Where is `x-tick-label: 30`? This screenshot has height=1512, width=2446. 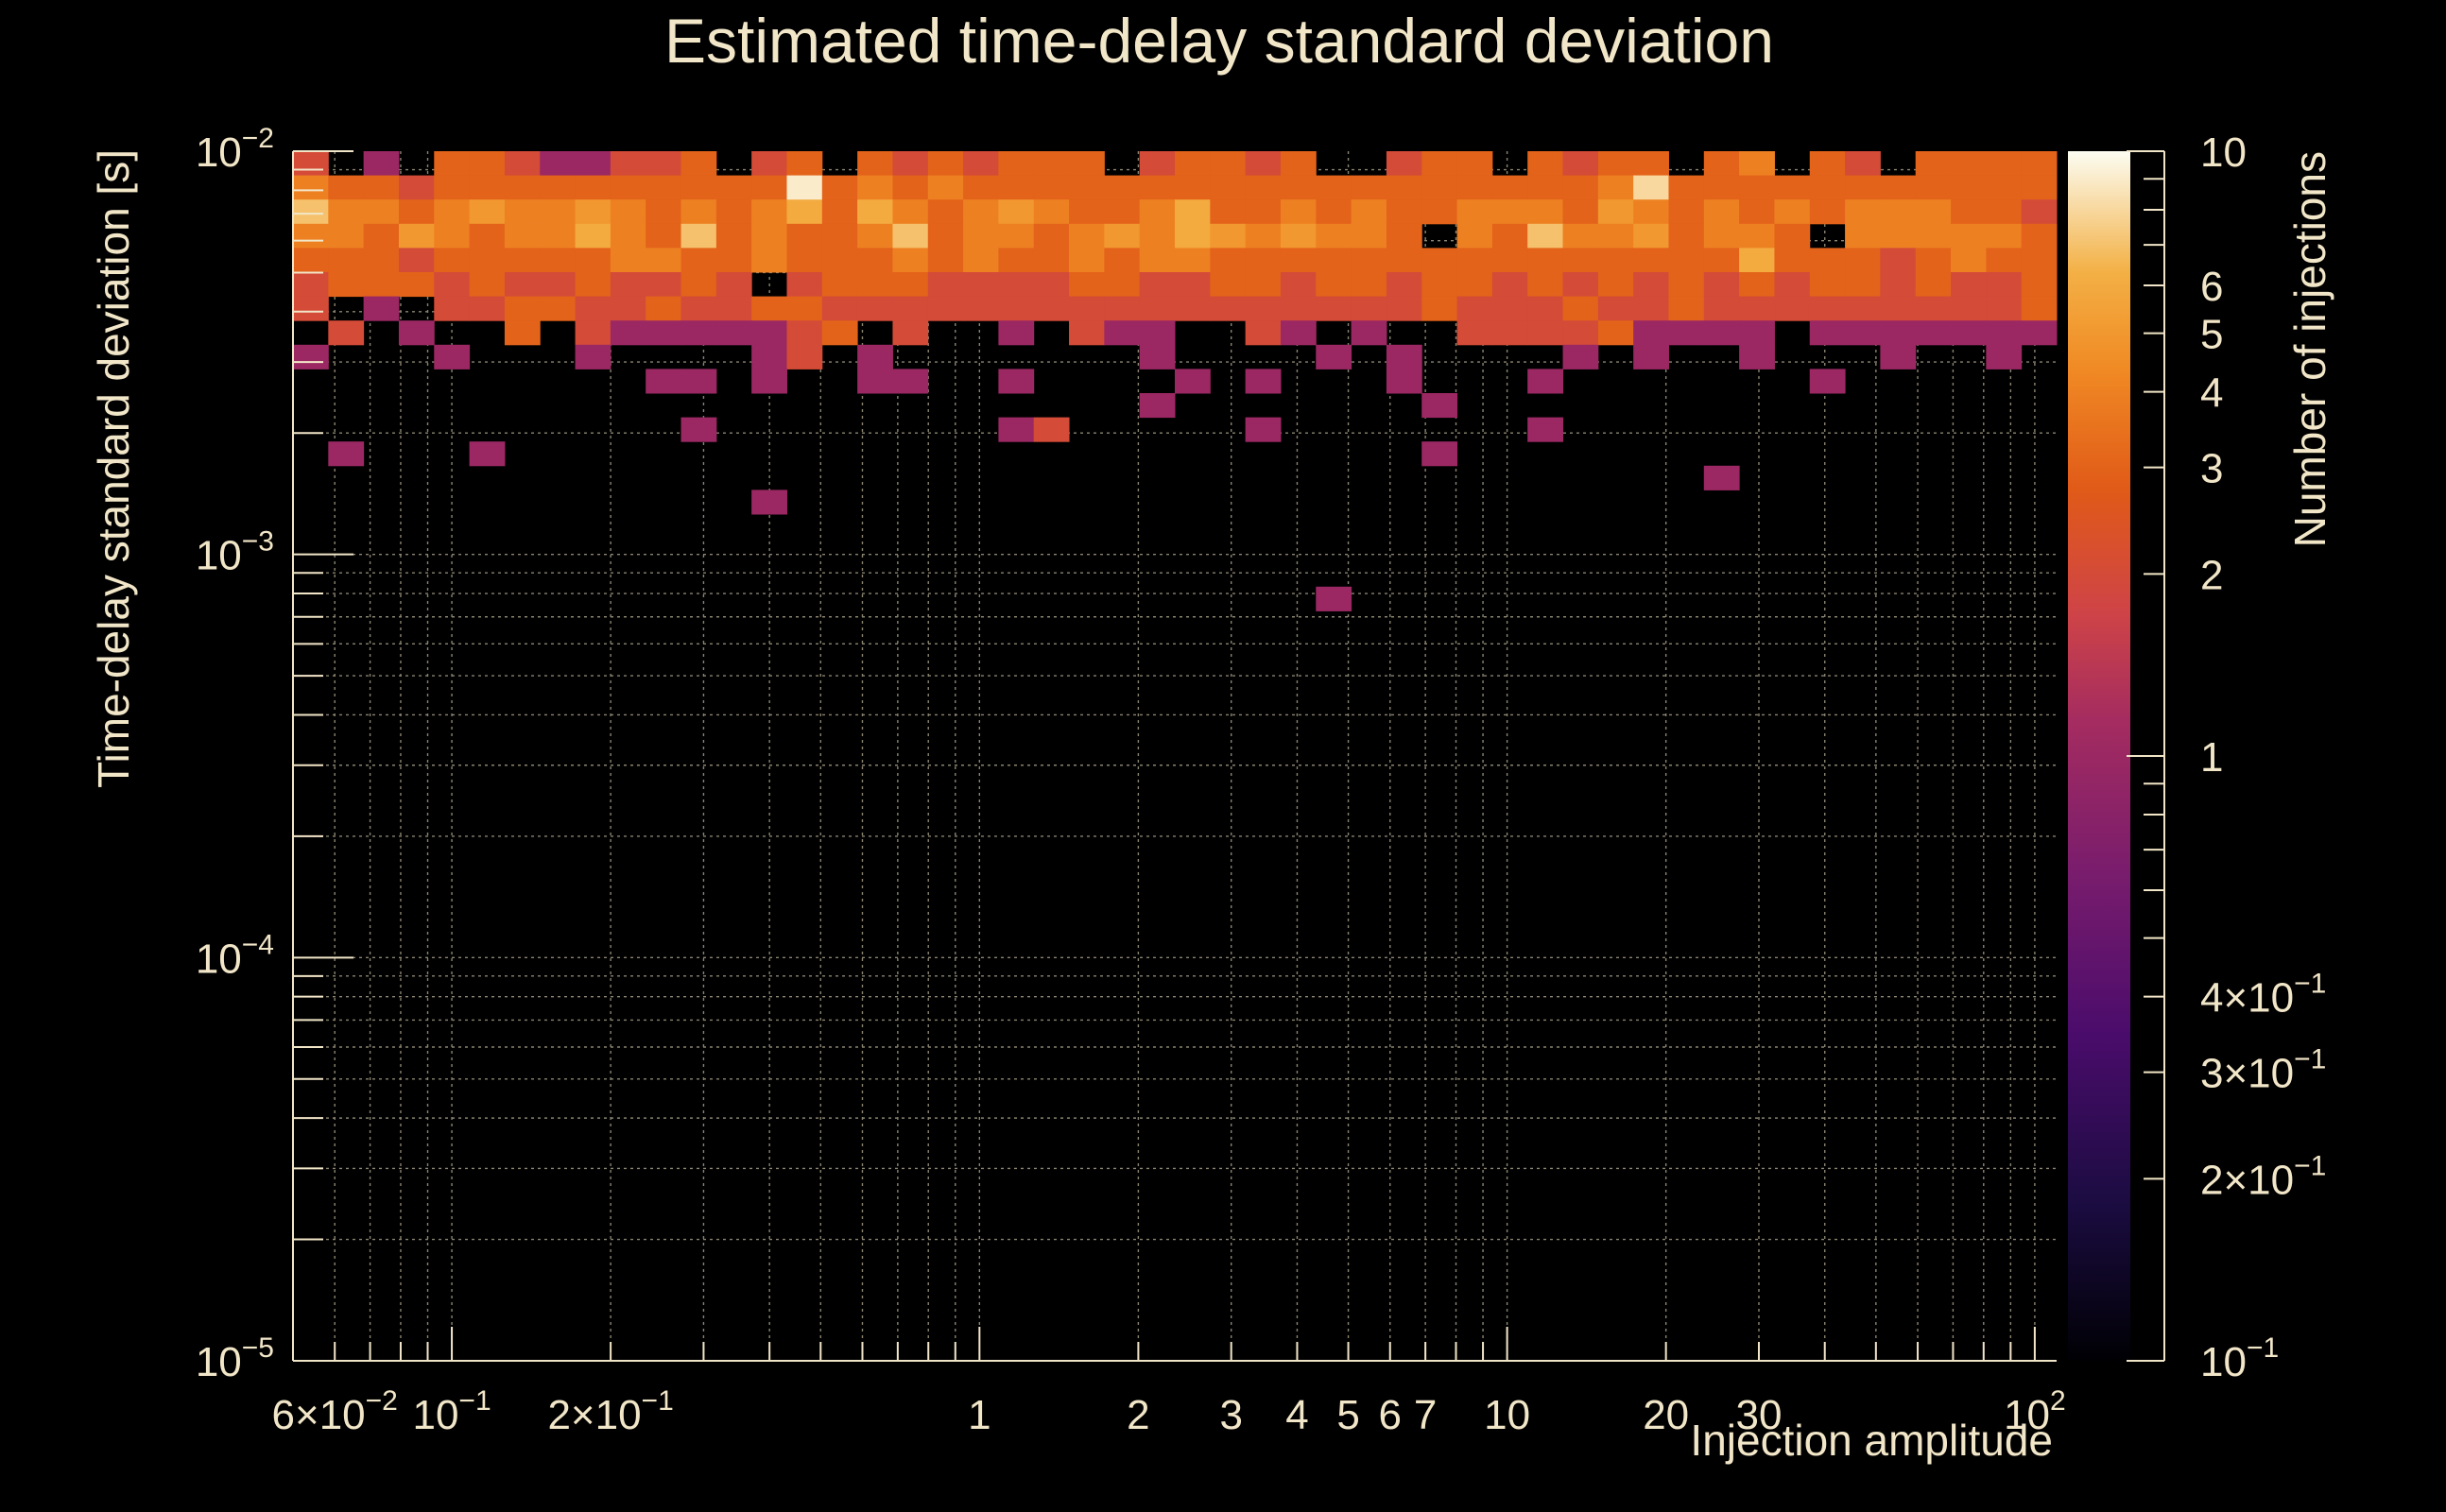 x-tick-label: 30 is located at coordinates (1760, 1415).